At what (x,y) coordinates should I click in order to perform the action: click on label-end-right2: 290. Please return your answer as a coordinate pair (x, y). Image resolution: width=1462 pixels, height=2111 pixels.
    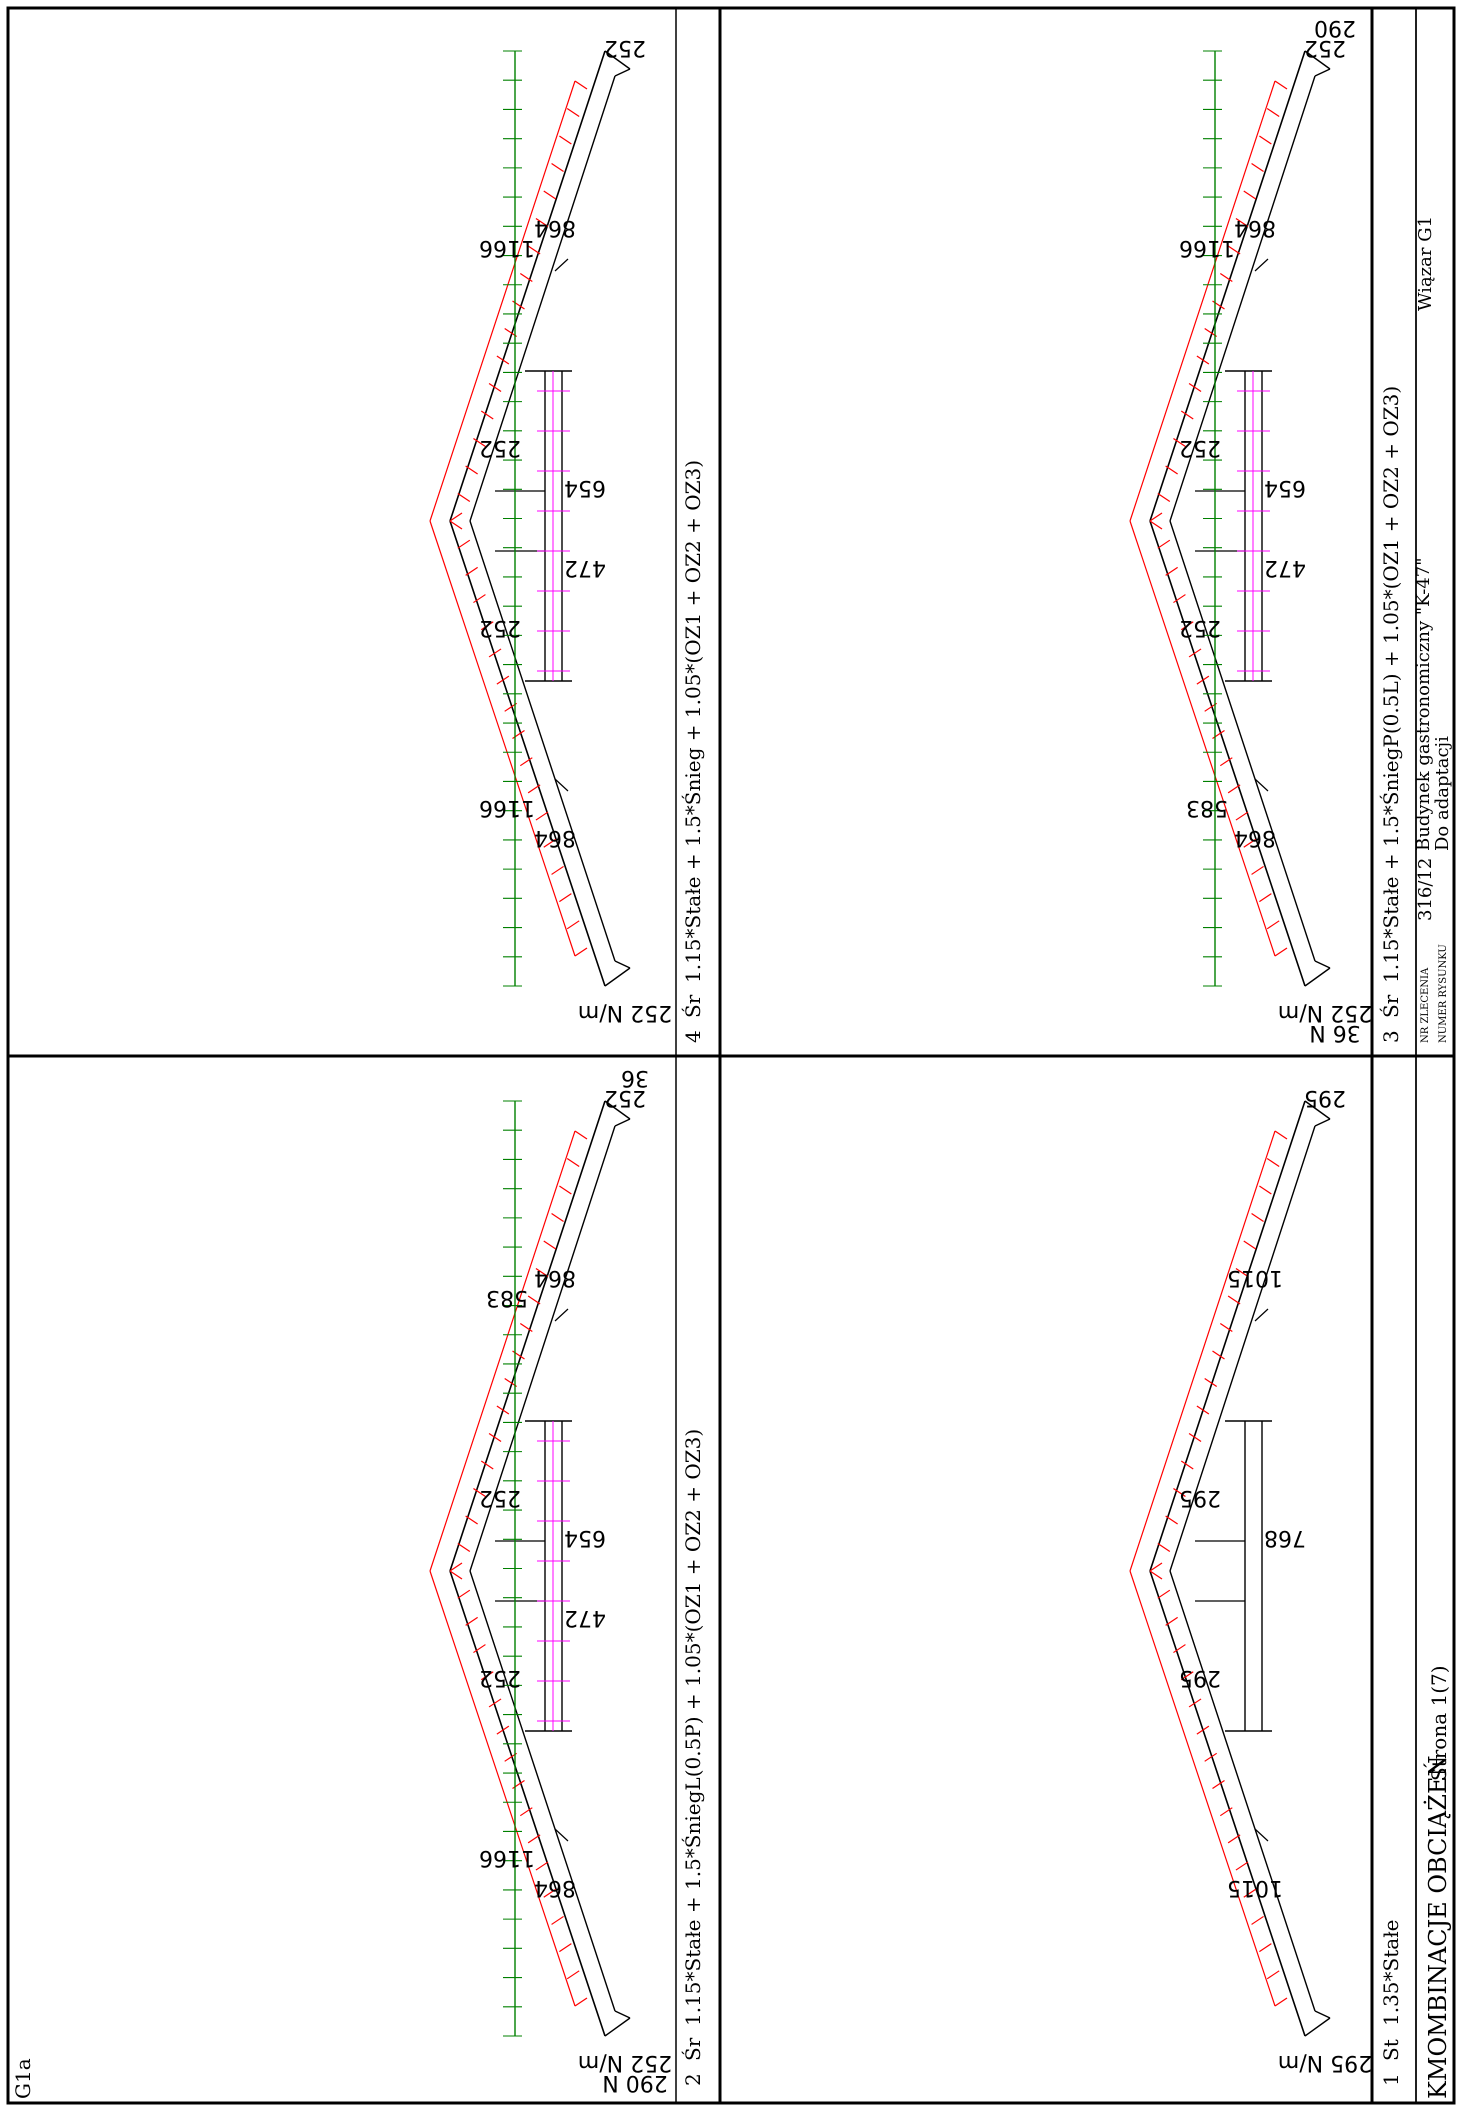
    Looking at the image, I should click on (1335, 27).